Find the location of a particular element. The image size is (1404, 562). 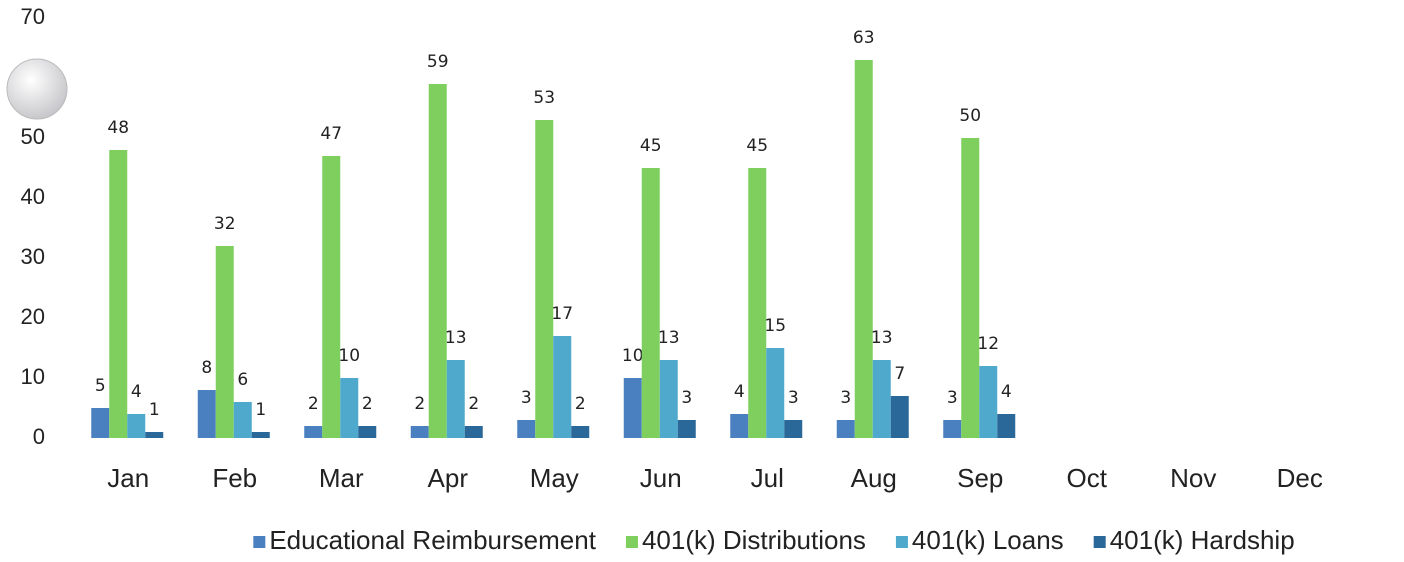

decoration-circle is located at coordinates (37, 89).